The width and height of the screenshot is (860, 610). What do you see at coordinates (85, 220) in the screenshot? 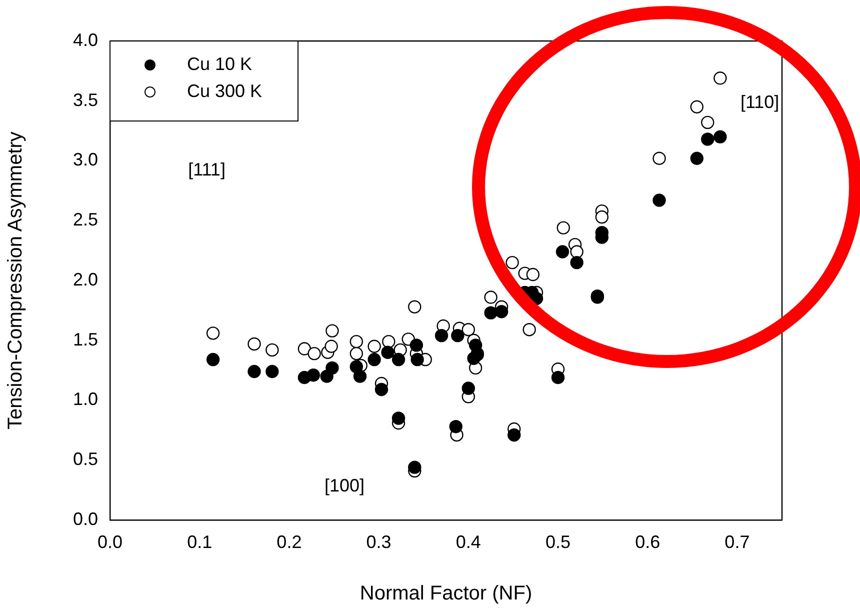
I see `y-tick-label: 2.5` at bounding box center [85, 220].